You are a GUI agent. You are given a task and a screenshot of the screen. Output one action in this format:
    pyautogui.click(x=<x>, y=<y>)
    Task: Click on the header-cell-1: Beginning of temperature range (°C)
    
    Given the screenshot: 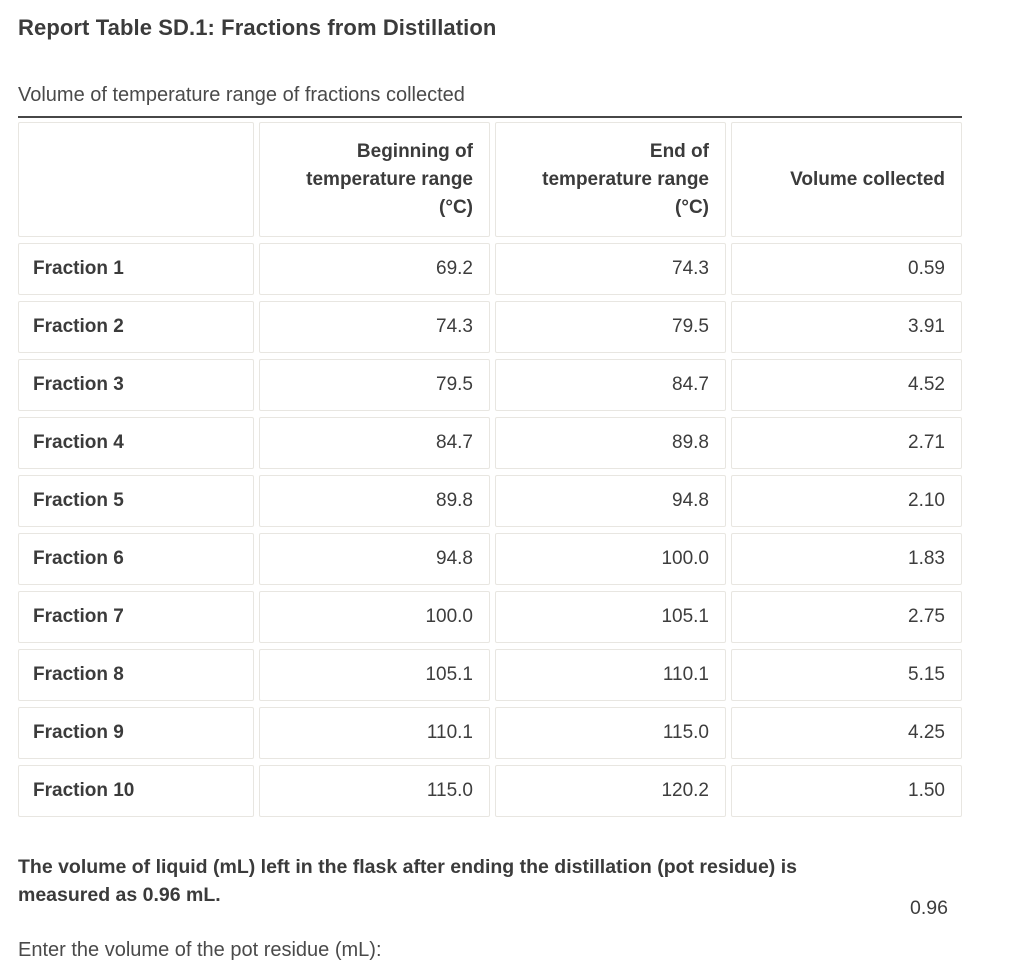 What is the action you would take?
    pyautogui.click(x=374, y=179)
    